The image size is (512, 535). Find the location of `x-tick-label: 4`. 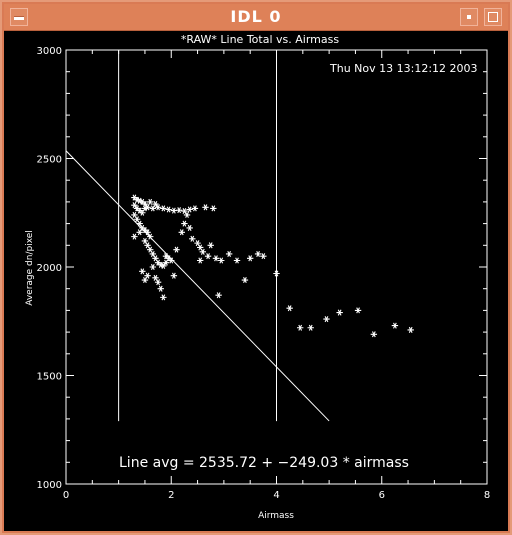

x-tick-label: 4 is located at coordinates (276, 495).